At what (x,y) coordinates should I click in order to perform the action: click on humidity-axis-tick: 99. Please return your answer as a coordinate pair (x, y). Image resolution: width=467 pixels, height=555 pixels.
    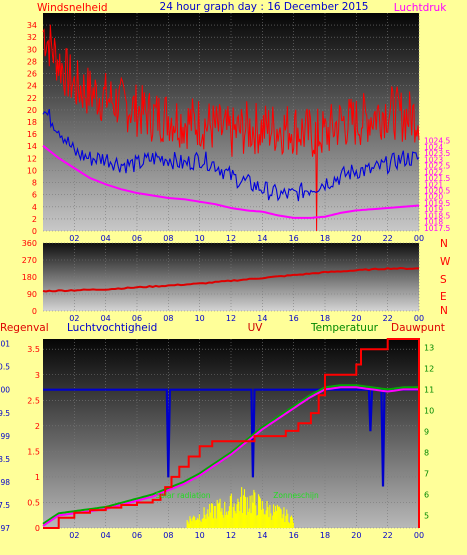
    Looking at the image, I should click on (5, 436).